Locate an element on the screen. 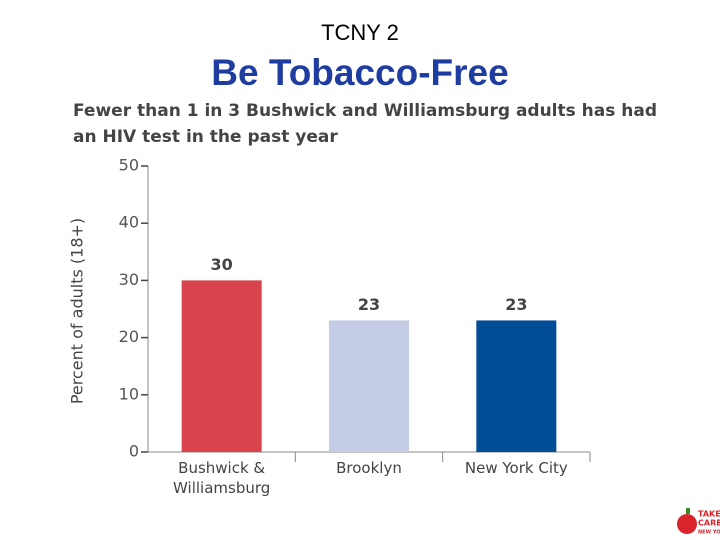 The width and height of the screenshot is (720, 540). y-tick-label: 20 is located at coordinates (129, 336).